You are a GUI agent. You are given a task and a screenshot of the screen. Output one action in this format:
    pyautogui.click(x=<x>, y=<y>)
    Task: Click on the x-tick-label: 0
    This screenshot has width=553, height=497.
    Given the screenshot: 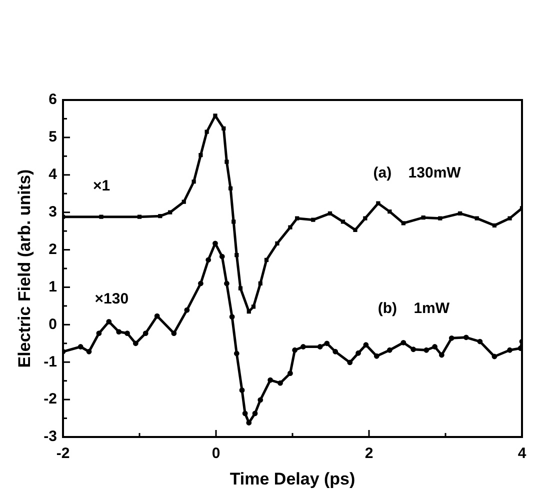 What is the action you would take?
    pyautogui.click(x=216, y=453)
    